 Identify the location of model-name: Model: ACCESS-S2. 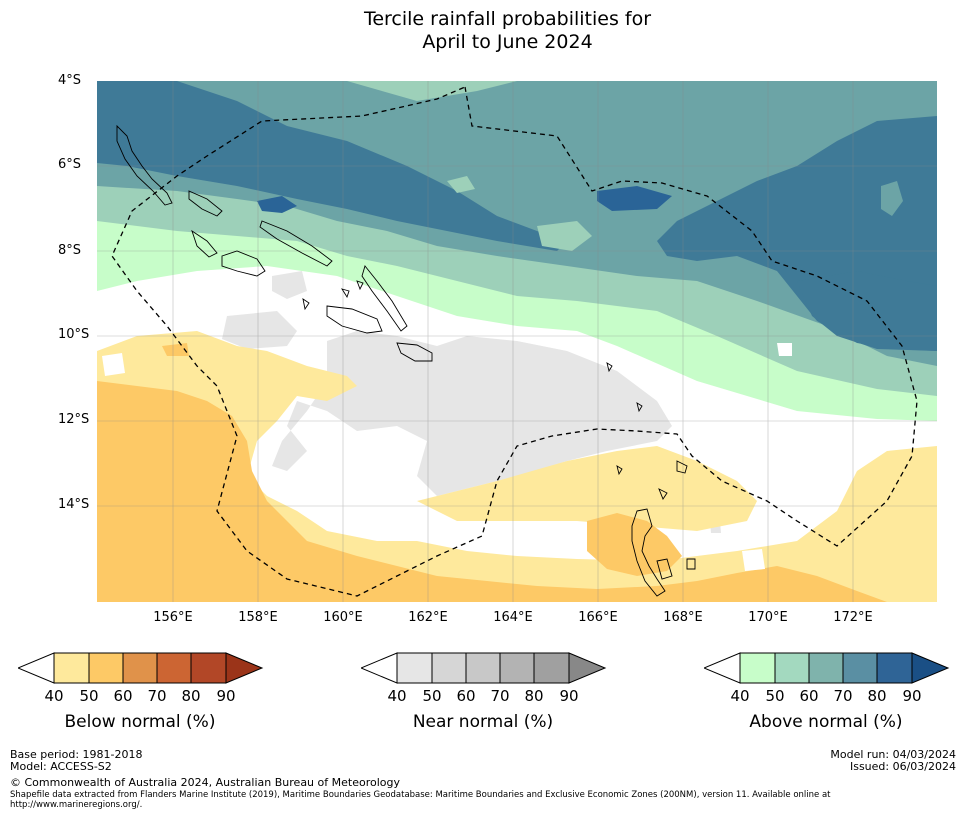
(61, 766).